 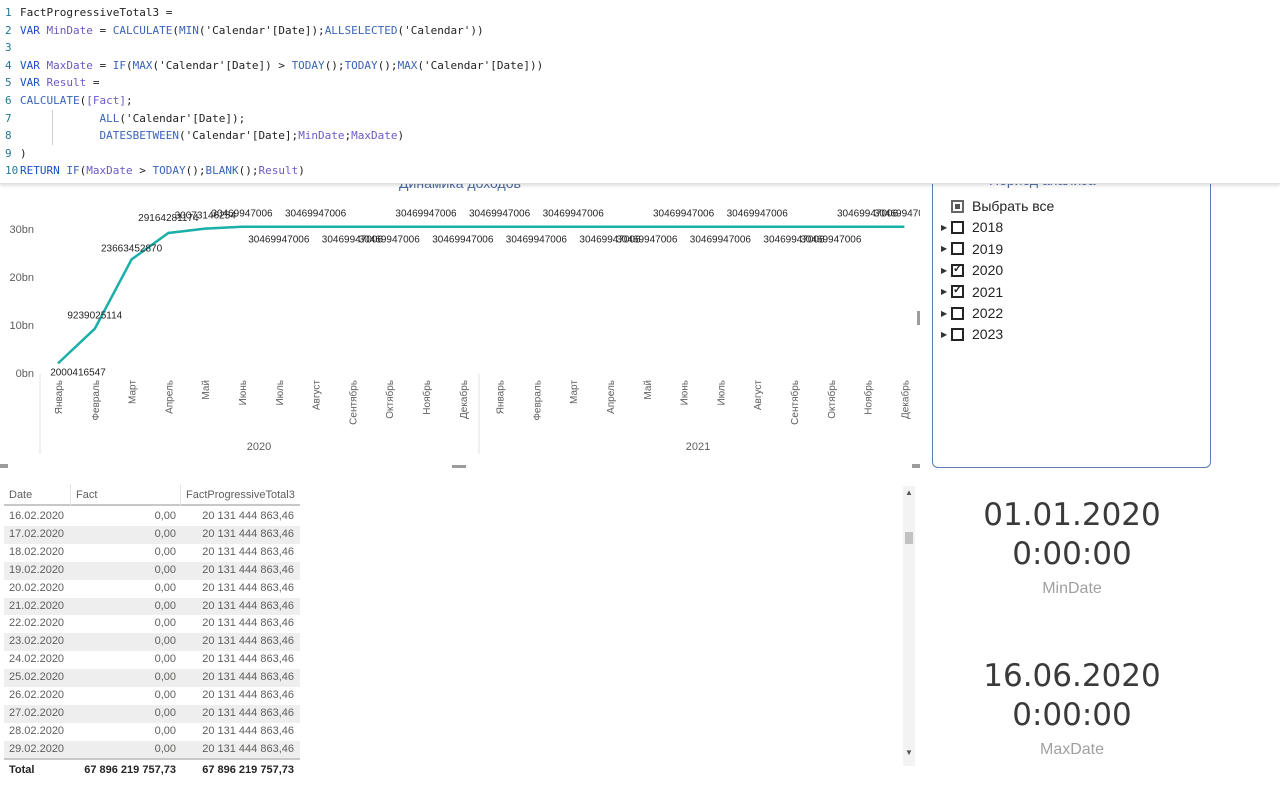 I want to click on table-cell-date: 20.02.2020, so click(x=37, y=587).